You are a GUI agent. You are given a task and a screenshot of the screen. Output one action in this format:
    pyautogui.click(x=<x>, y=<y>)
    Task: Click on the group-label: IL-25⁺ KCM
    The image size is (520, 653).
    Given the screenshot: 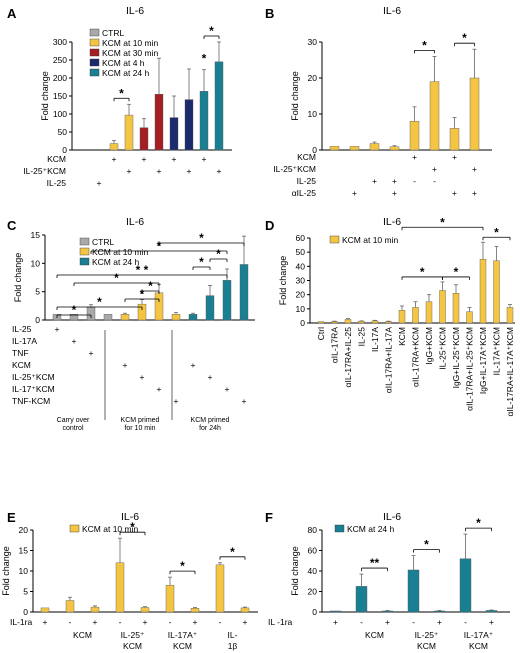 What is the action you would take?
    pyautogui.click(x=427, y=640)
    